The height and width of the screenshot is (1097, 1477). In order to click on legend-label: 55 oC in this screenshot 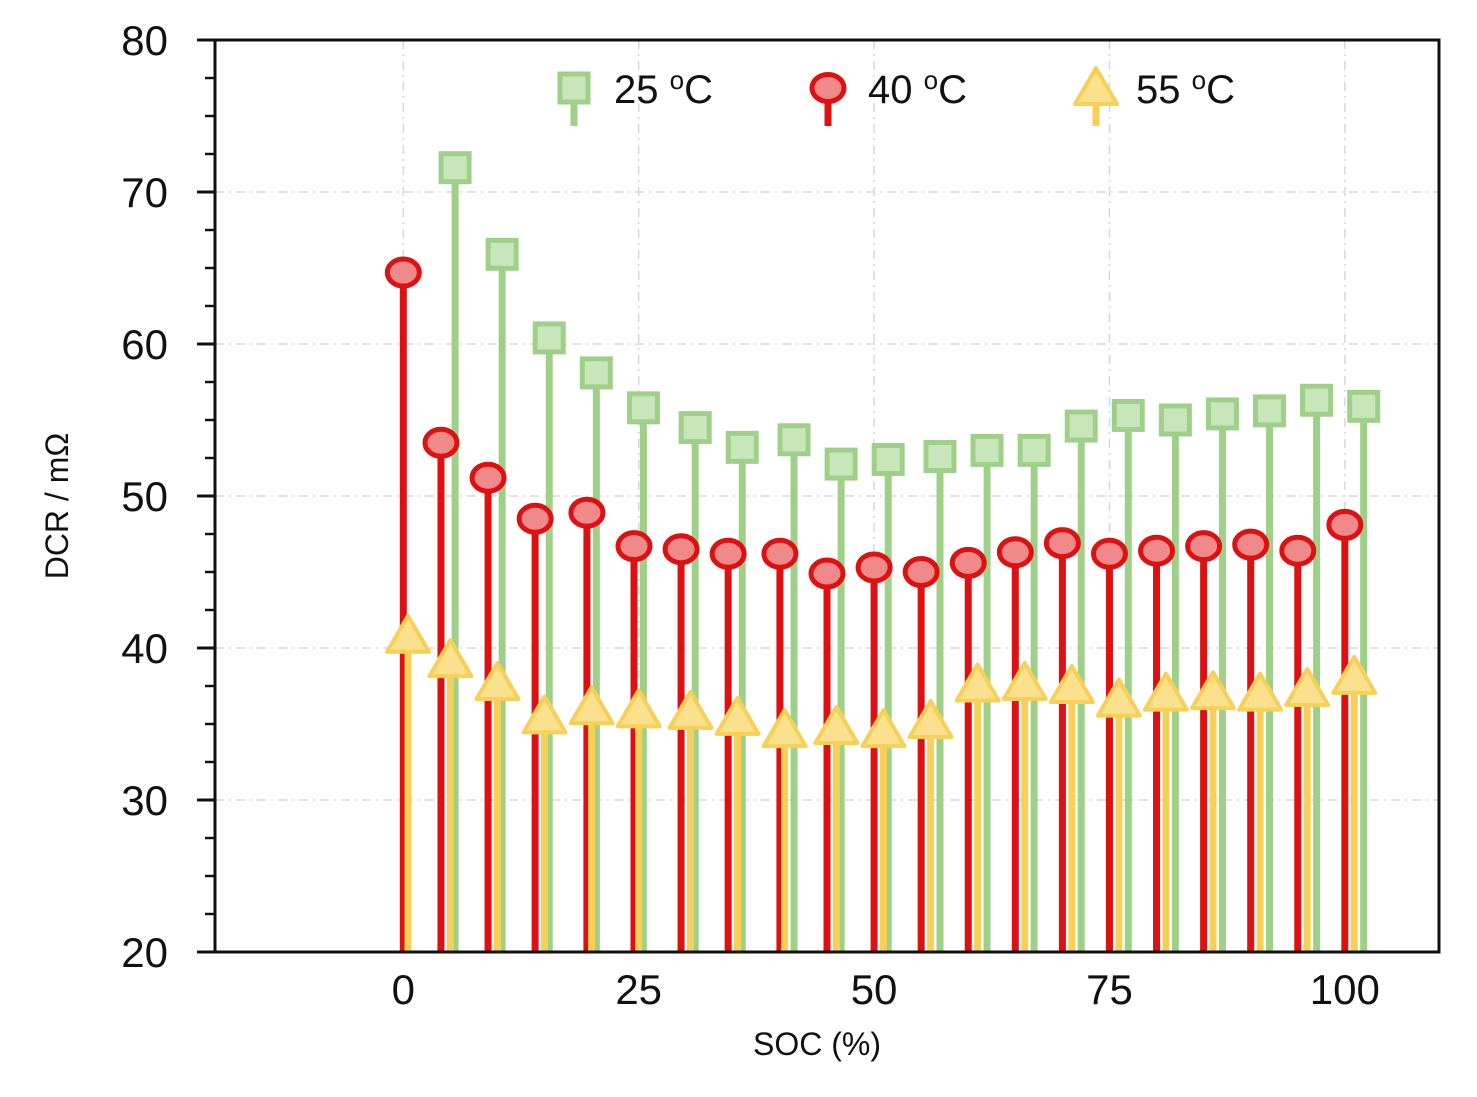, I will do `click(1185, 88)`.